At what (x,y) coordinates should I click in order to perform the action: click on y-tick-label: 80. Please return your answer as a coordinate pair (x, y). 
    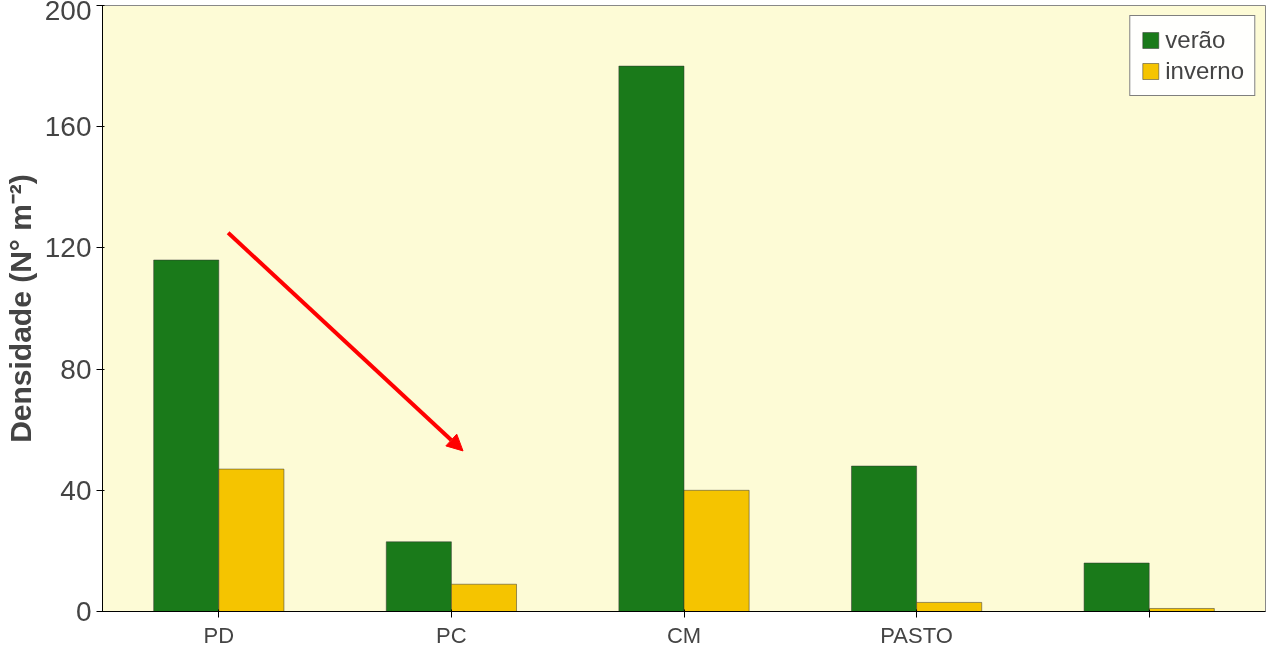
    Looking at the image, I should click on (76, 369).